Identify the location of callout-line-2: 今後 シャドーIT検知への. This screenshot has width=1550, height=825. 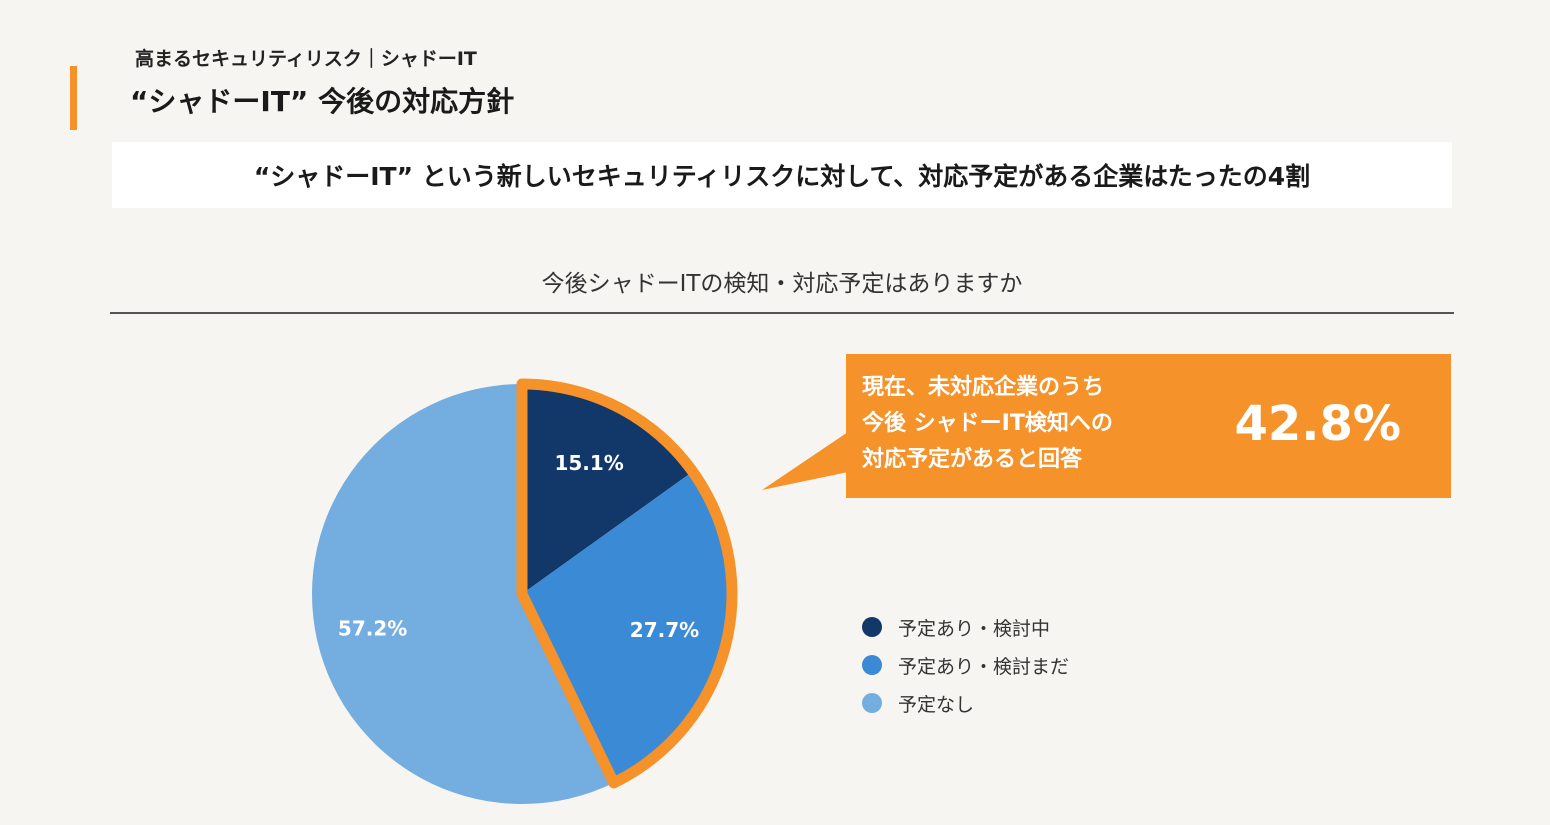
(987, 423).